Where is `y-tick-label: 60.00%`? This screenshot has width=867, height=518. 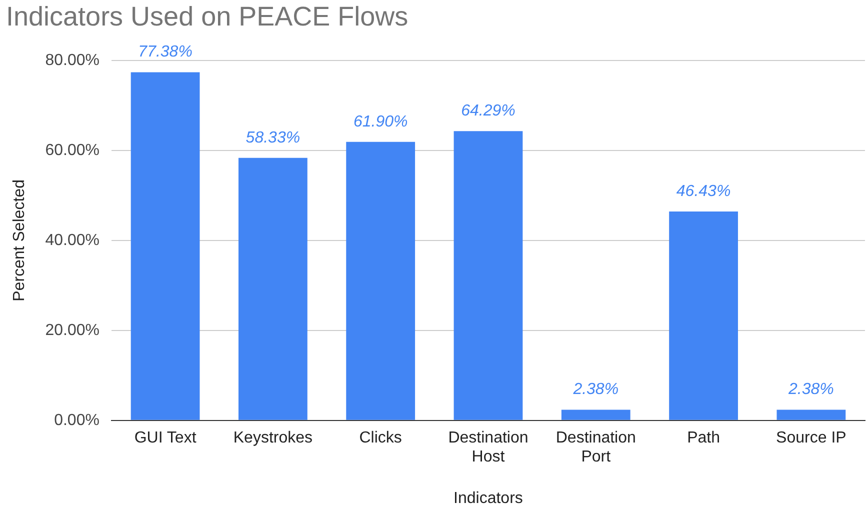
y-tick-label: 60.00% is located at coordinates (72, 150).